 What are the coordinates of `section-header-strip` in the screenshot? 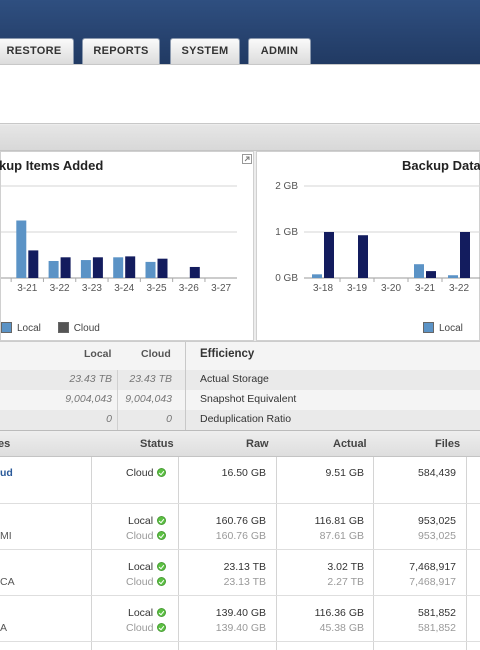 It's located at (240, 138).